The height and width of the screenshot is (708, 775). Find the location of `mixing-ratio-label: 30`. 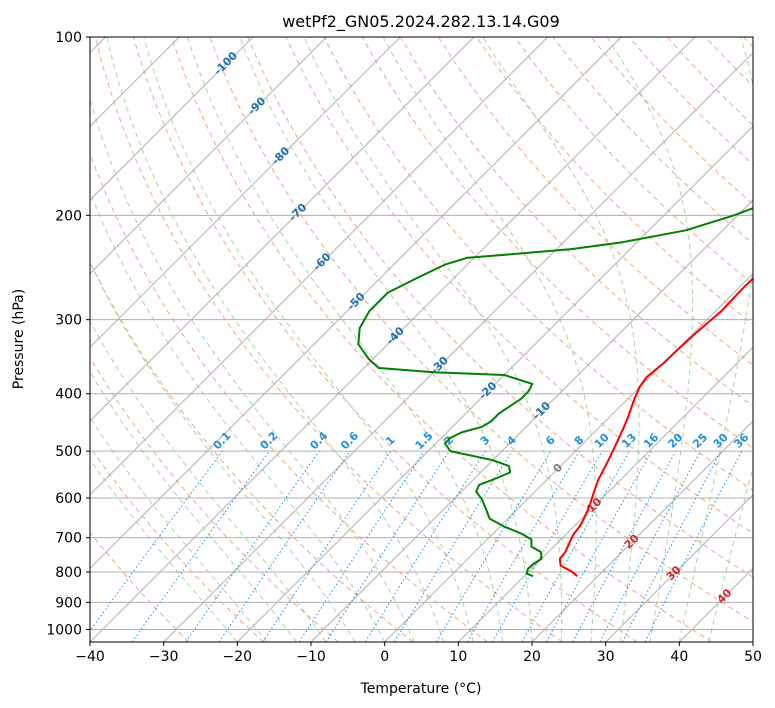

mixing-ratio-label: 30 is located at coordinates (721, 440).